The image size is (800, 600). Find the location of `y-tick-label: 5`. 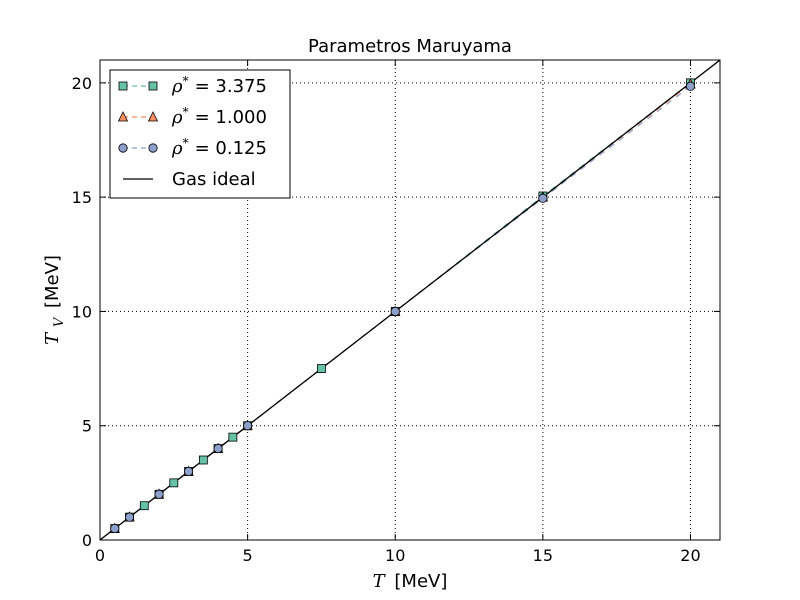

y-tick-label: 5 is located at coordinates (87, 426).